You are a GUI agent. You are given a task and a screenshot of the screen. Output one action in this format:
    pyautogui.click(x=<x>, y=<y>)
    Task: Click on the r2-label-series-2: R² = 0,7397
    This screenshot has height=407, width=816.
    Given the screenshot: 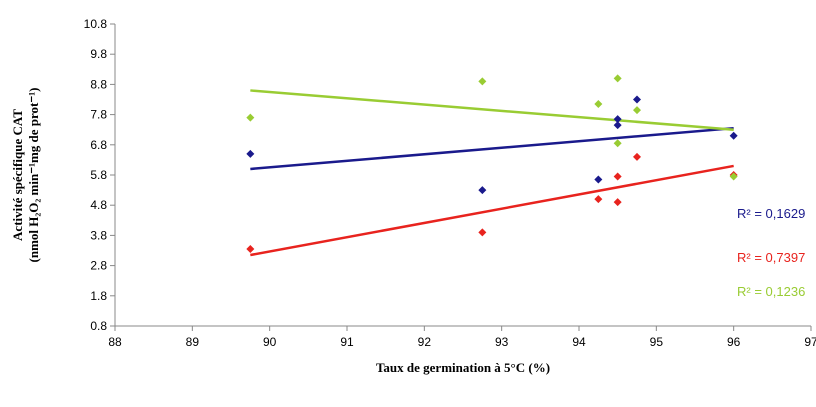 What is the action you would take?
    pyautogui.click(x=771, y=257)
    